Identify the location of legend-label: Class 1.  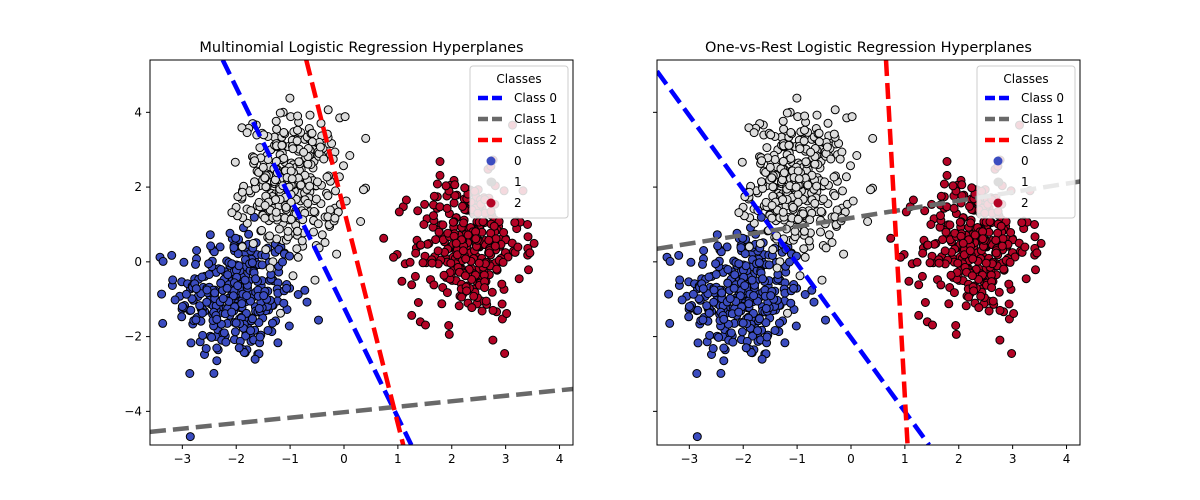
(535, 119).